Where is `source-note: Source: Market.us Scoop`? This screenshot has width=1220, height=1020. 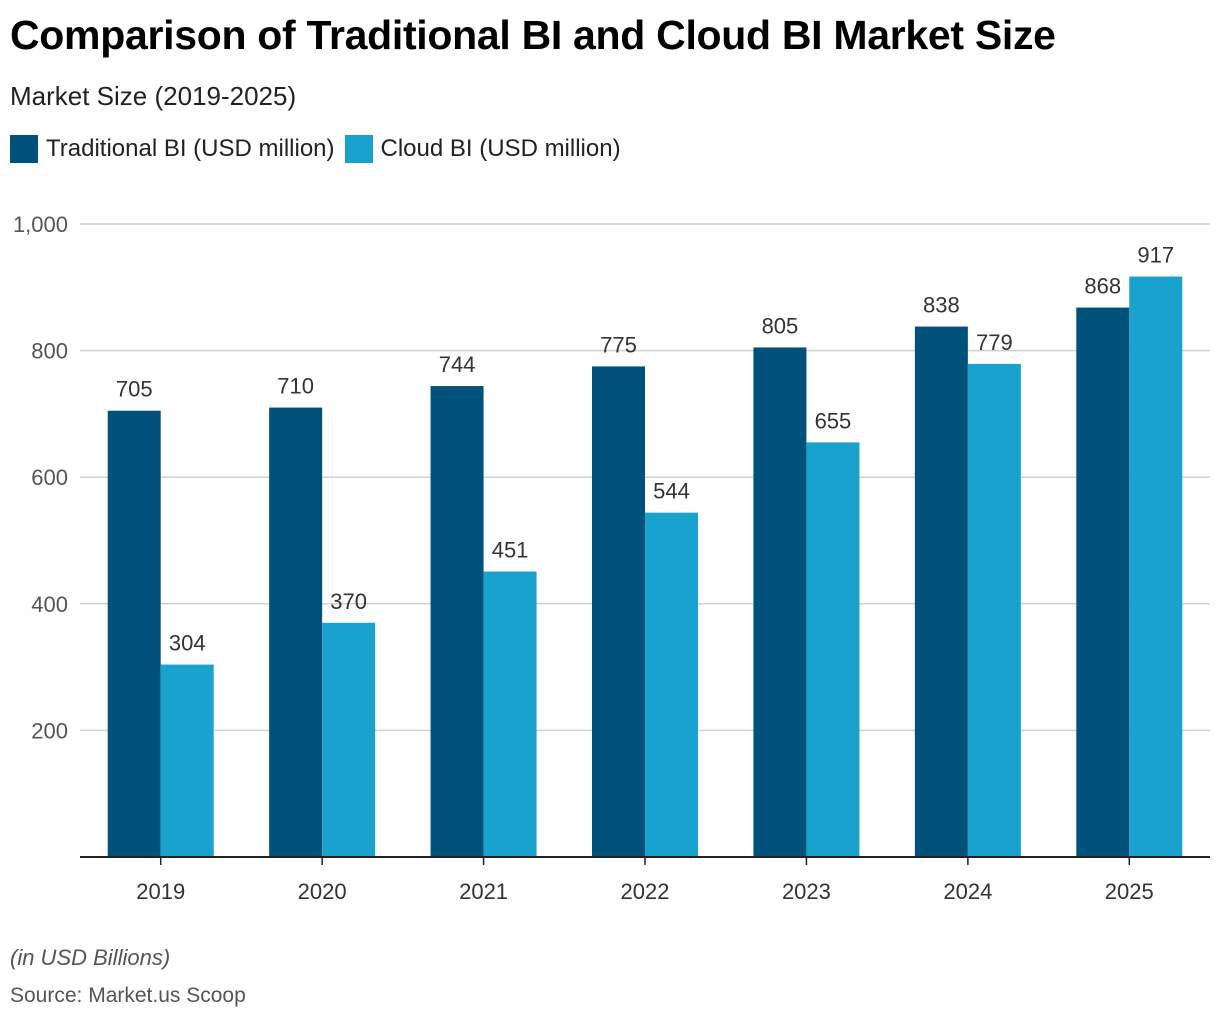 source-note: Source: Market.us Scoop is located at coordinates (128, 995).